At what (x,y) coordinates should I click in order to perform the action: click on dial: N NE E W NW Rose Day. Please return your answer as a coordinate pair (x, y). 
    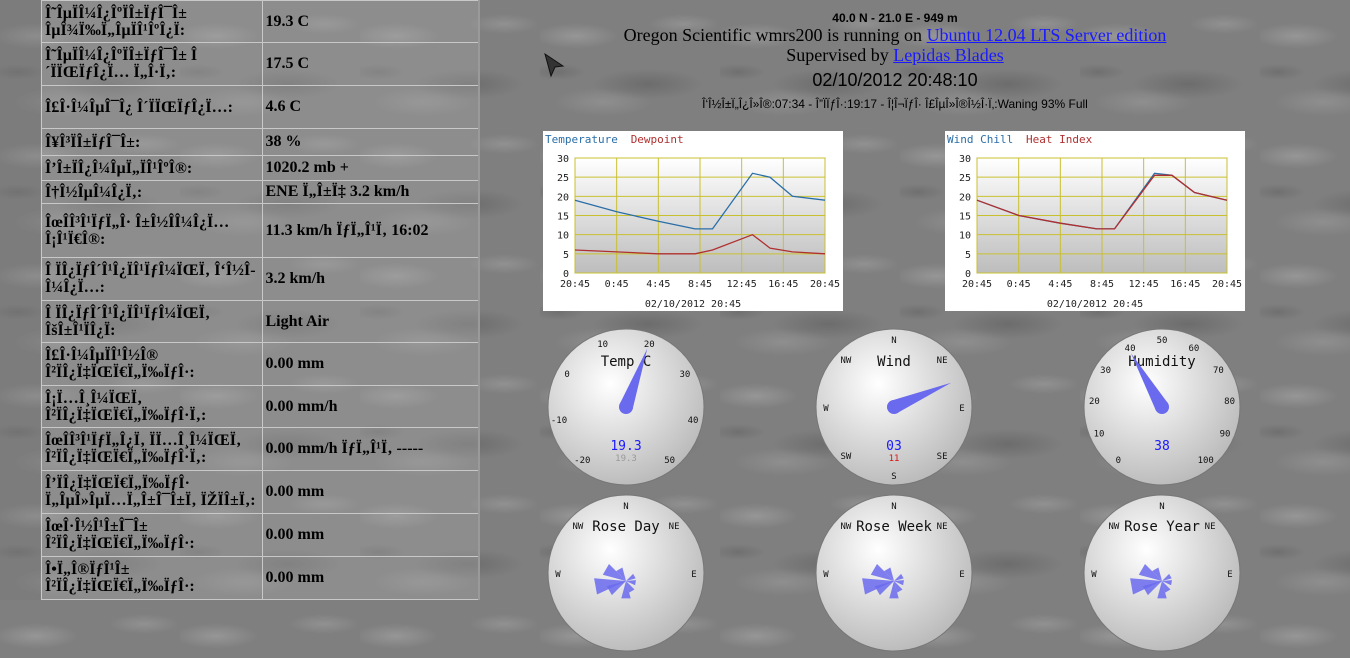
    Looking at the image, I should click on (626, 573).